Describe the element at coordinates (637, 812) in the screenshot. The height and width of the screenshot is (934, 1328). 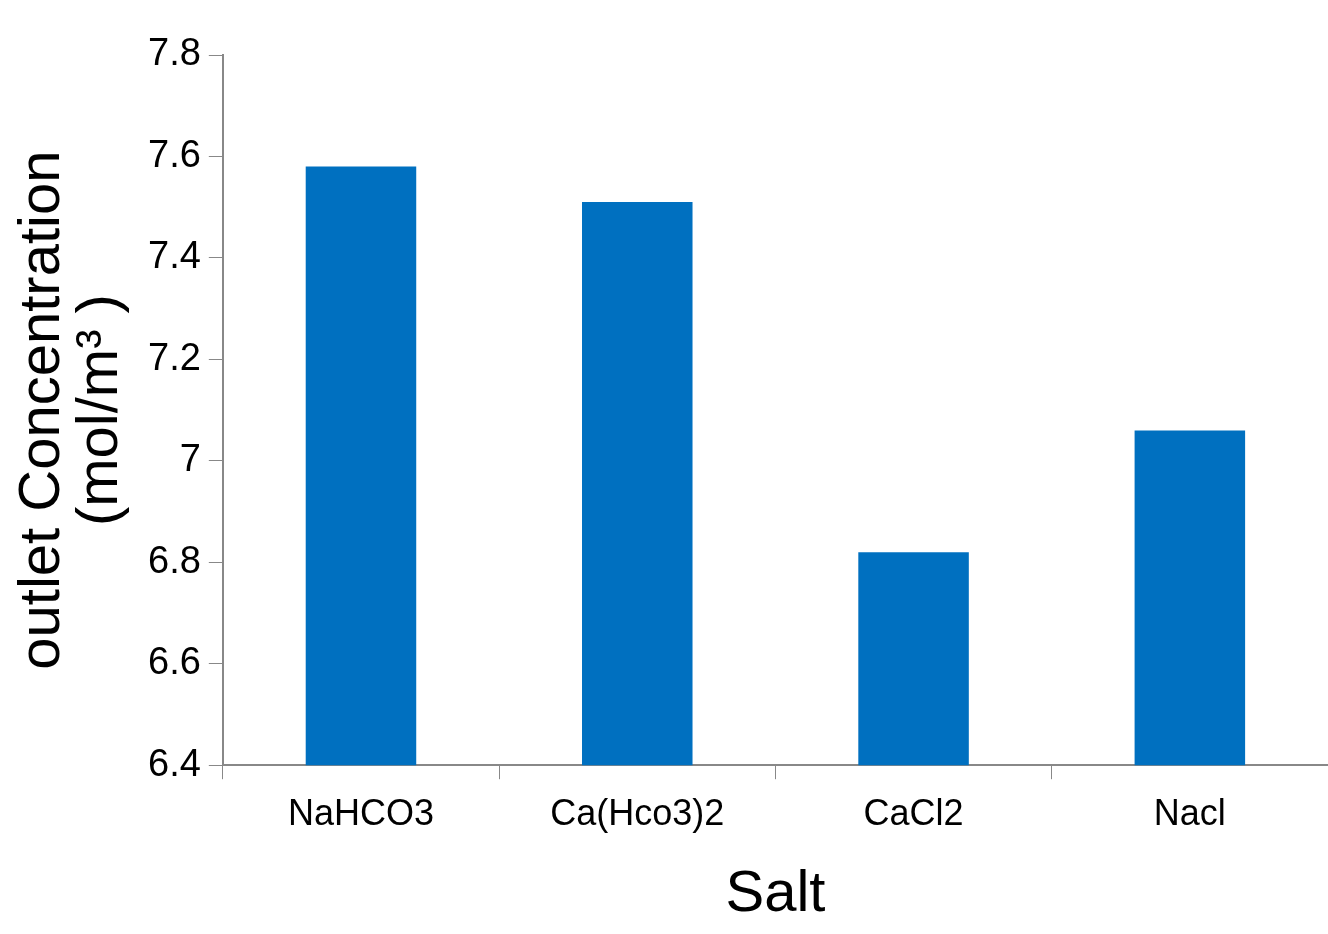
I see `x-tick-label: Ca(Hco3)2` at that location.